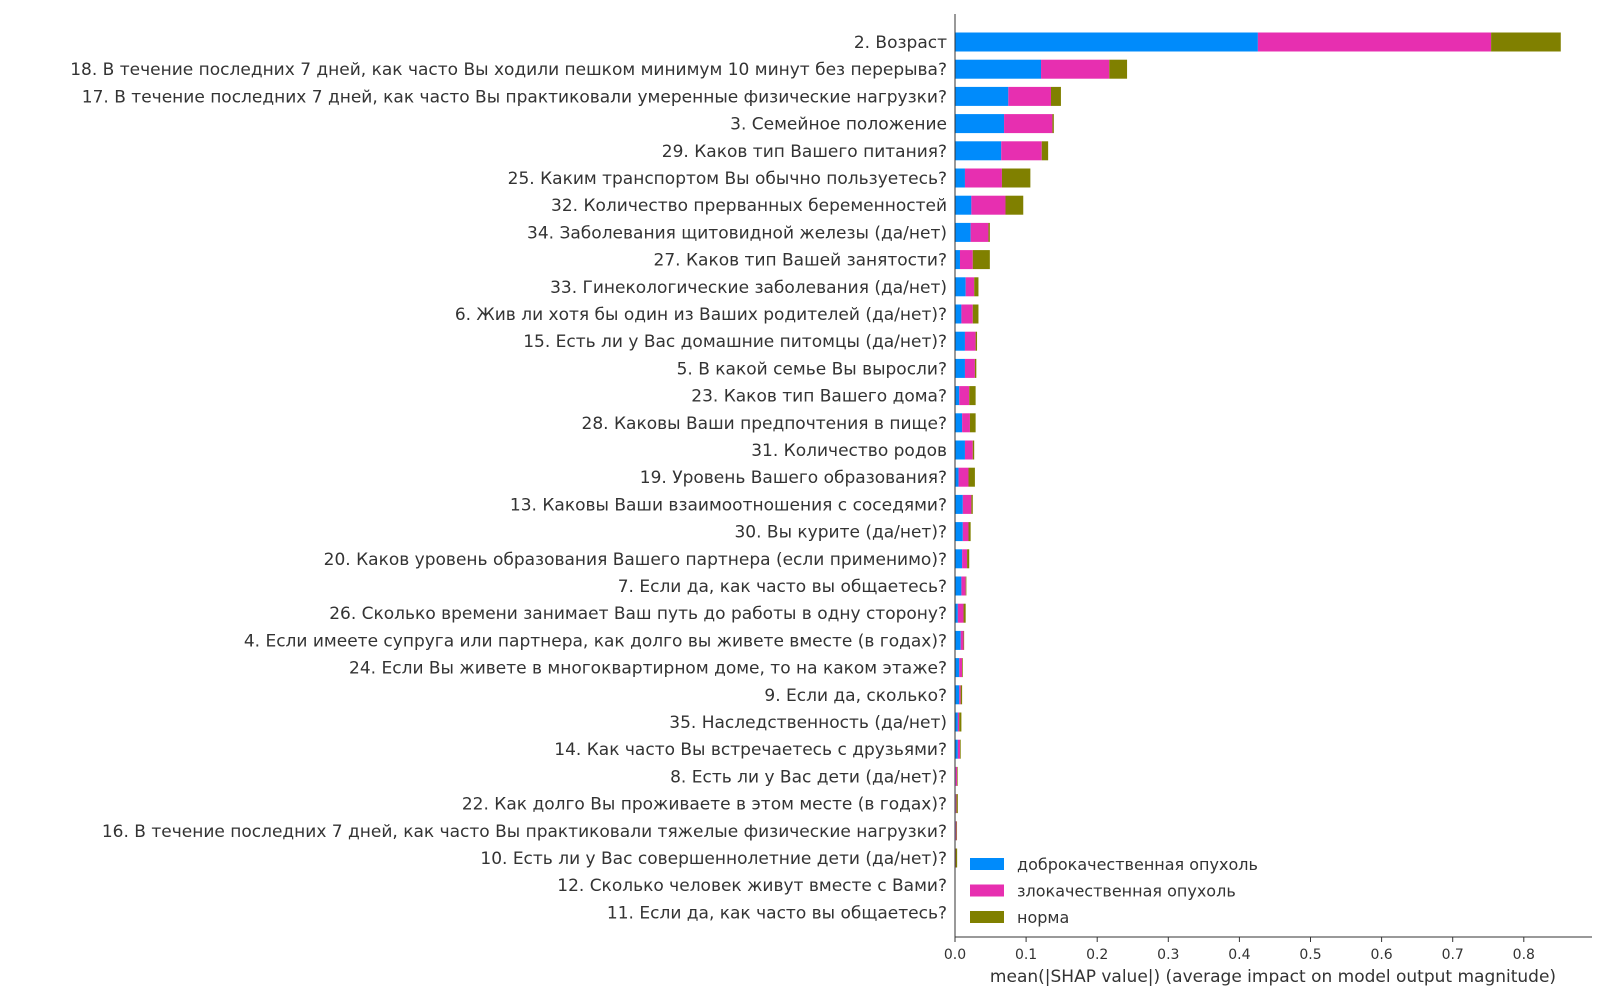 The height and width of the screenshot is (1000, 1600). What do you see at coordinates (782, 587) in the screenshot?
I see `category-label: 7. Если да, как часто вы общаетесь?` at bounding box center [782, 587].